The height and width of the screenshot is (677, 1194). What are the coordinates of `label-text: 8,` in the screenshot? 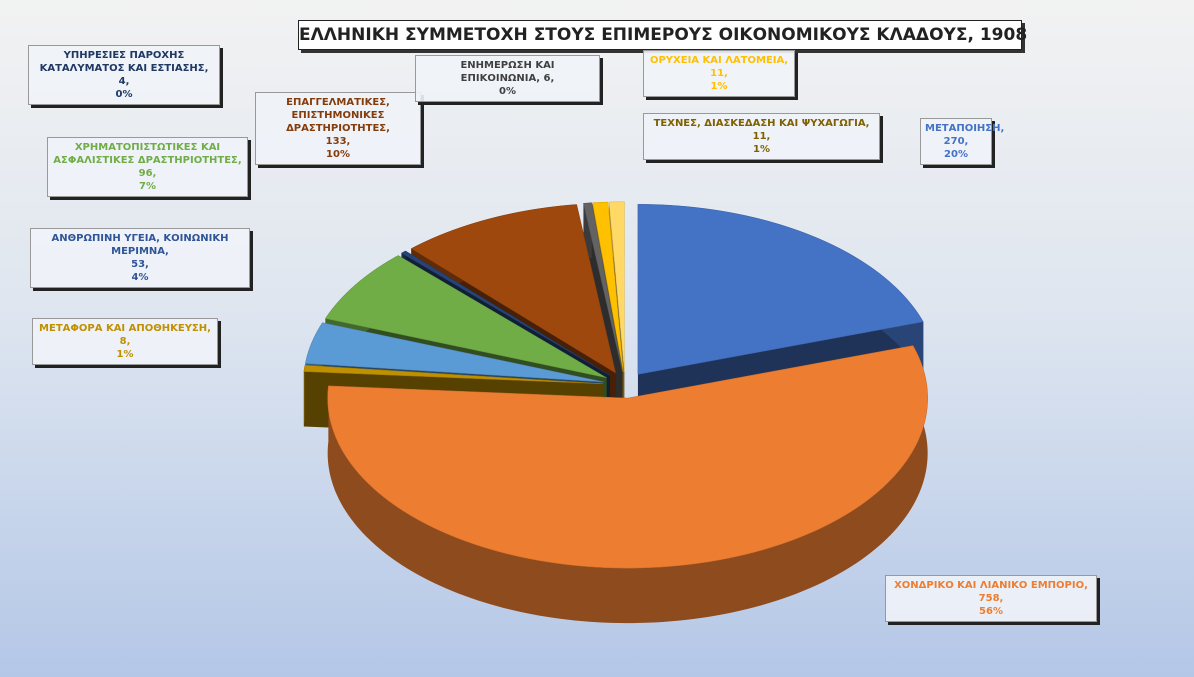 It's located at (125, 341).